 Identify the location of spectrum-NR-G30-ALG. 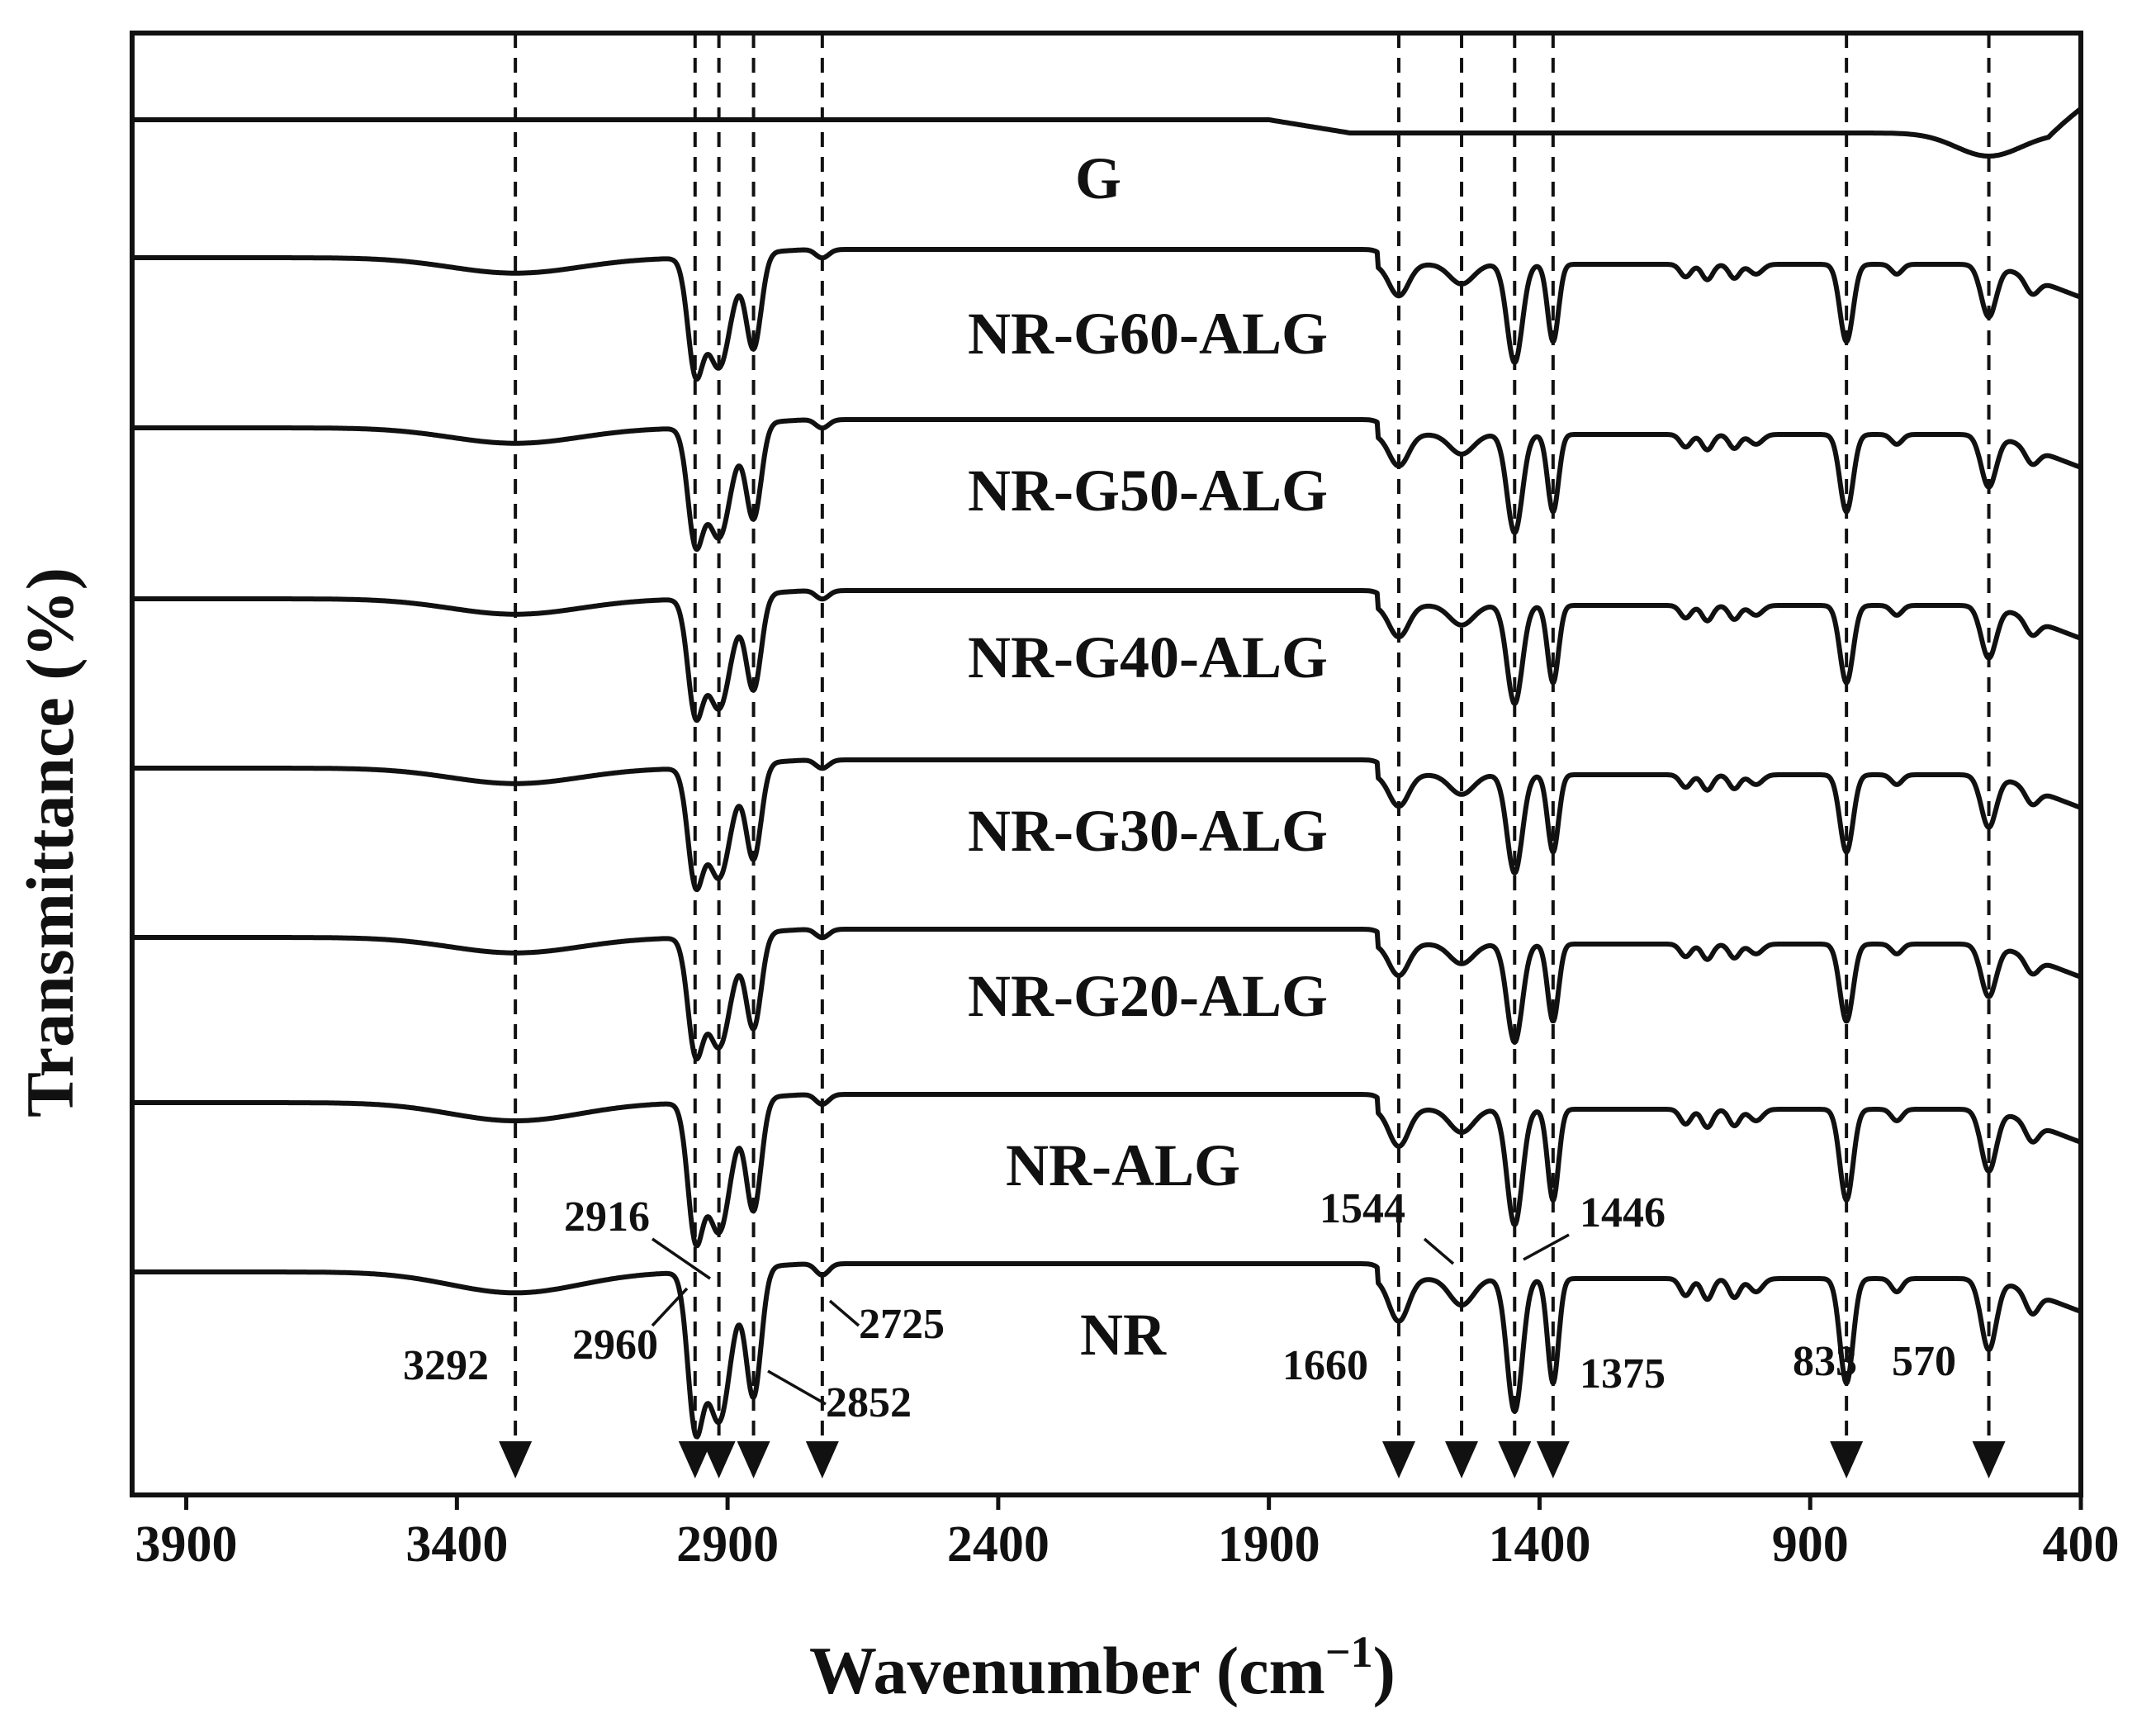
(1106, 825).